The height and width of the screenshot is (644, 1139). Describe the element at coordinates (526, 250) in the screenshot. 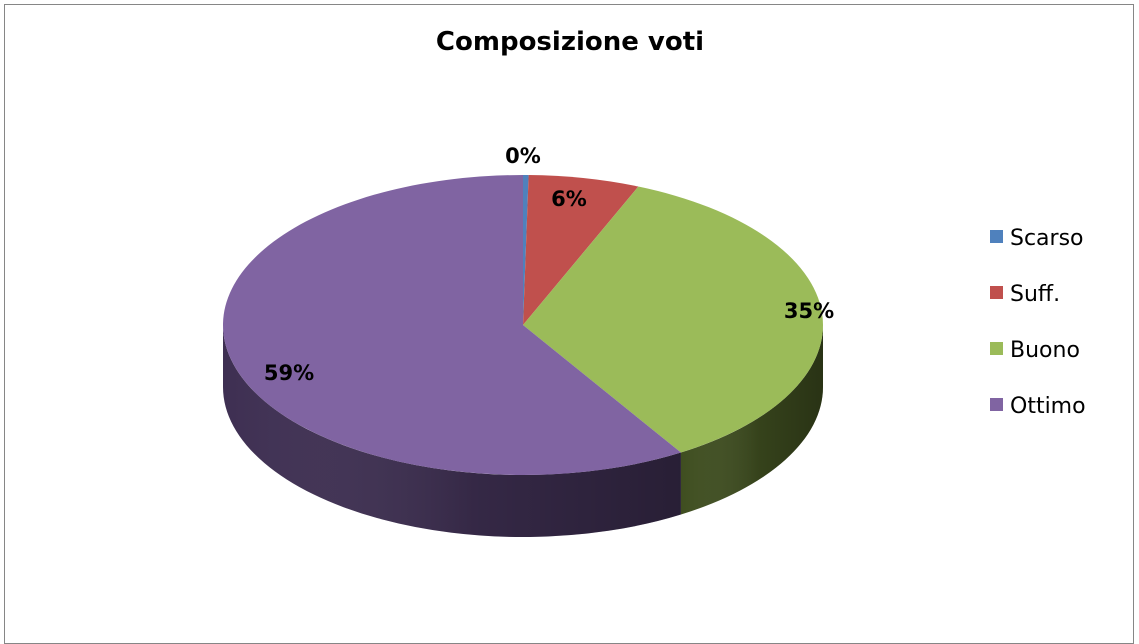

I see `pie-slice-scarso` at that location.